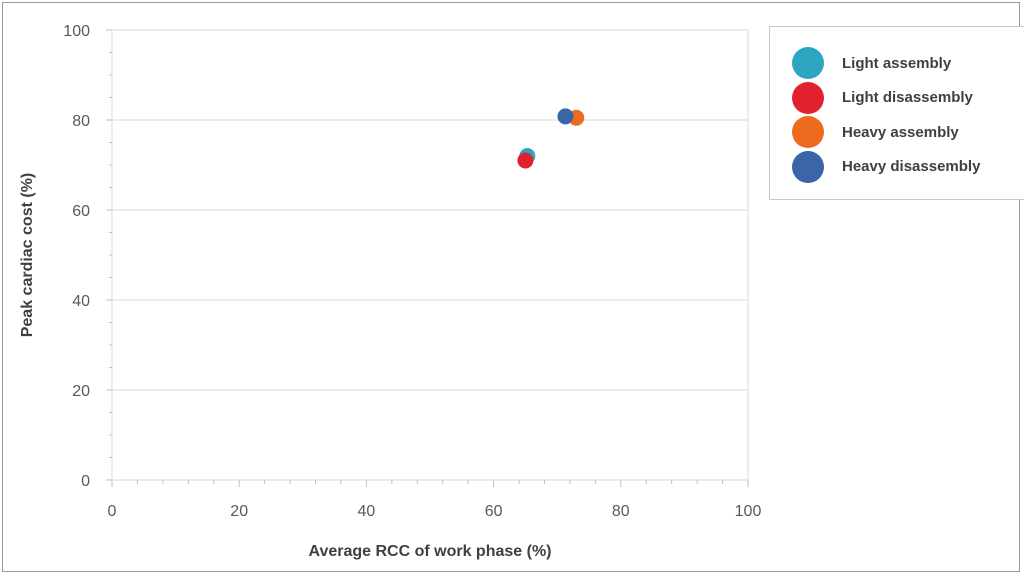 This screenshot has height=576, width=1024. Describe the element at coordinates (81, 391) in the screenshot. I see `y-tick-label: 20` at that location.